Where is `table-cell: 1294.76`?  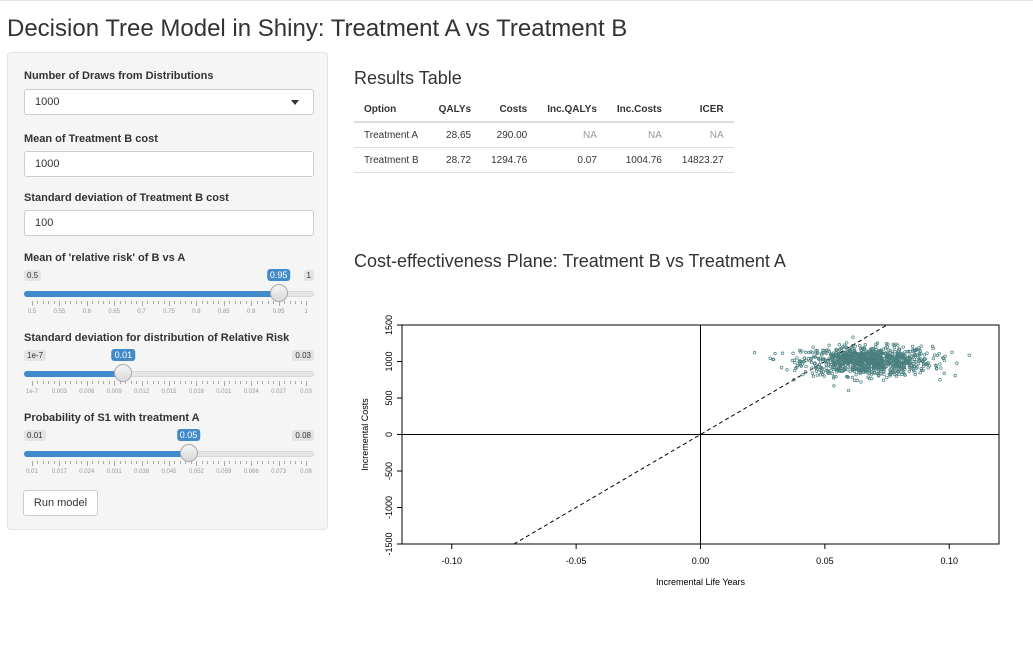
table-cell: 1294.76 is located at coordinates (509, 160).